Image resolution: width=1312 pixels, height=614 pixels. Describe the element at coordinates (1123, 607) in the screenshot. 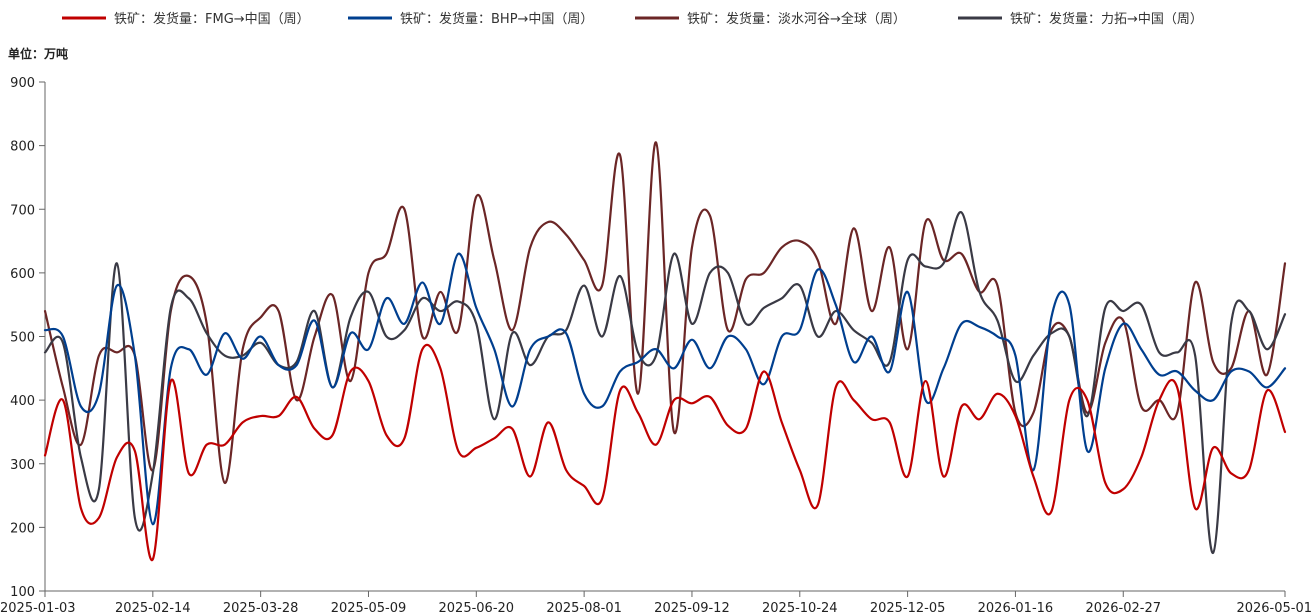

I see `x-tick-label: 2026-02-27` at that location.